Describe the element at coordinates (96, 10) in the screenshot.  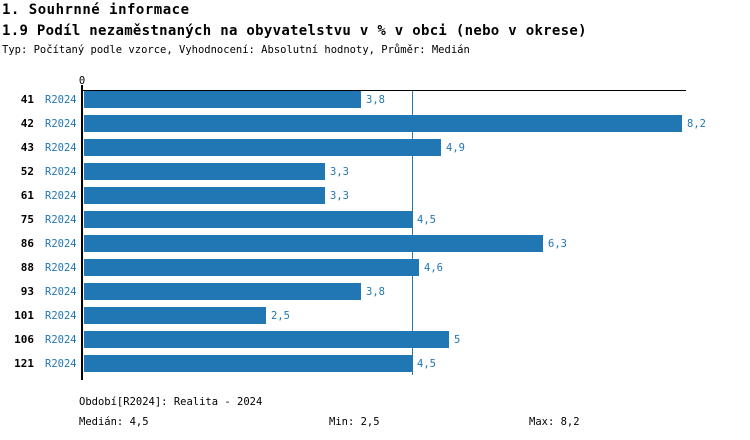
I see `report-section-title: 1. Souhrnné informace` at that location.